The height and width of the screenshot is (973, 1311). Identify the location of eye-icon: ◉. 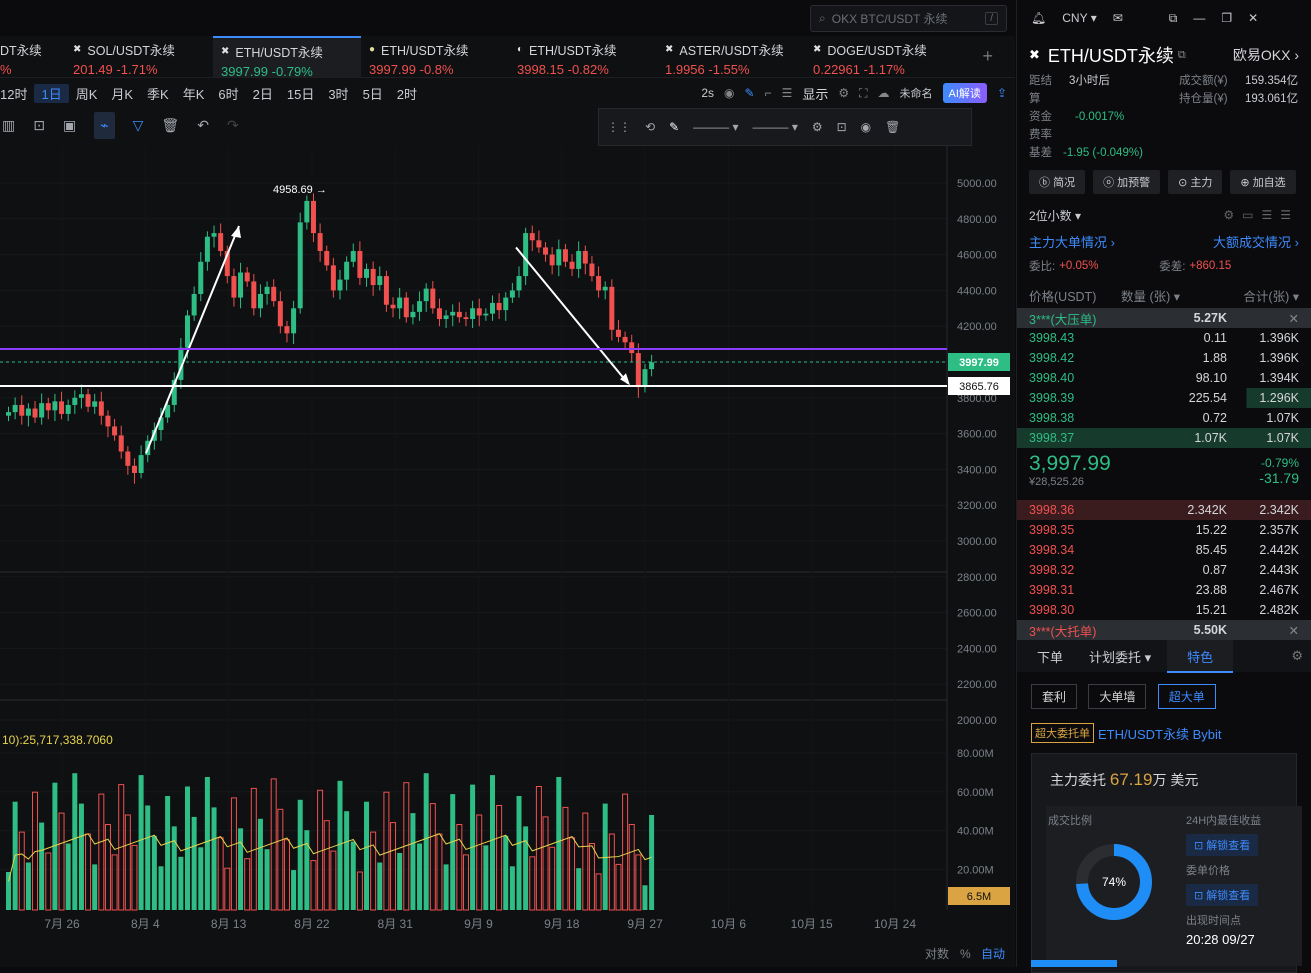
(866, 127).